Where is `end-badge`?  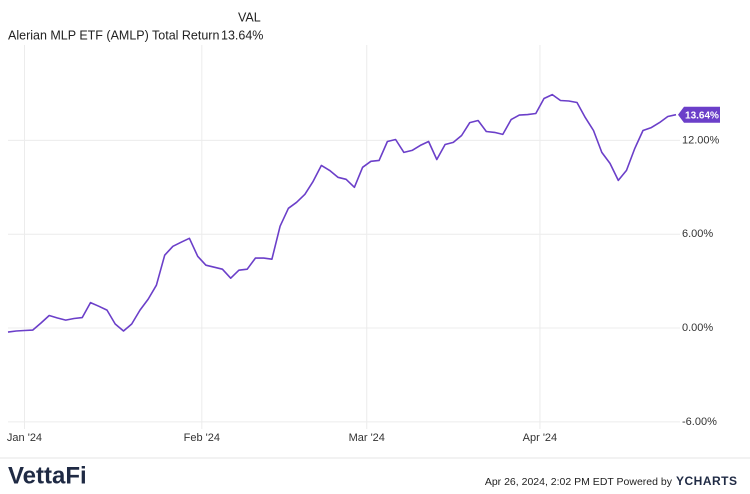 end-badge is located at coordinates (699, 114).